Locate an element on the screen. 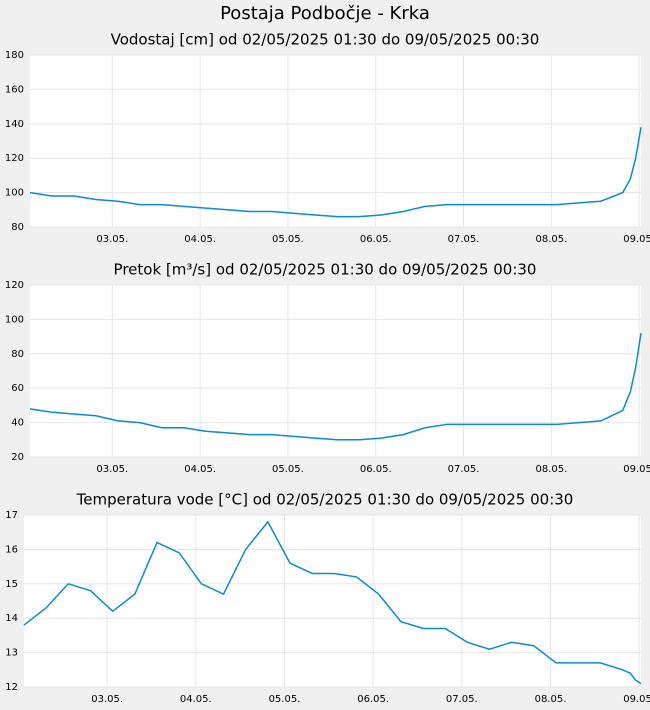 This screenshot has width=650, height=710. y-tick-label: 60 is located at coordinates (17, 388).